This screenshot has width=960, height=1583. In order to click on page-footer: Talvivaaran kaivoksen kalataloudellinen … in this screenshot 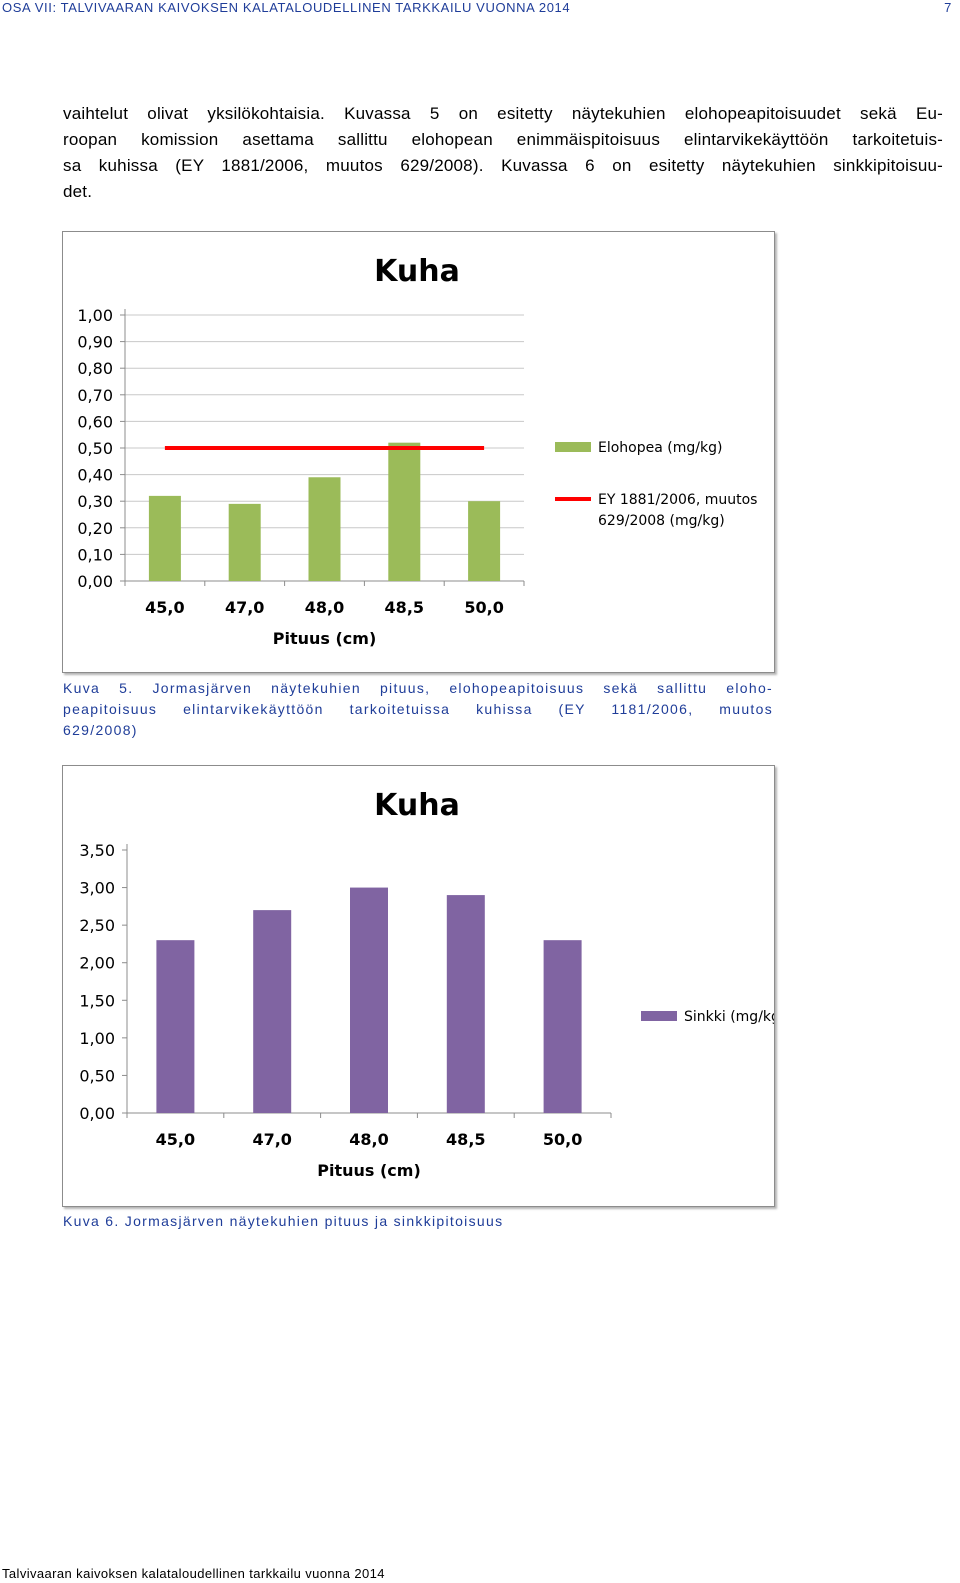, I will do `click(193, 1573)`.